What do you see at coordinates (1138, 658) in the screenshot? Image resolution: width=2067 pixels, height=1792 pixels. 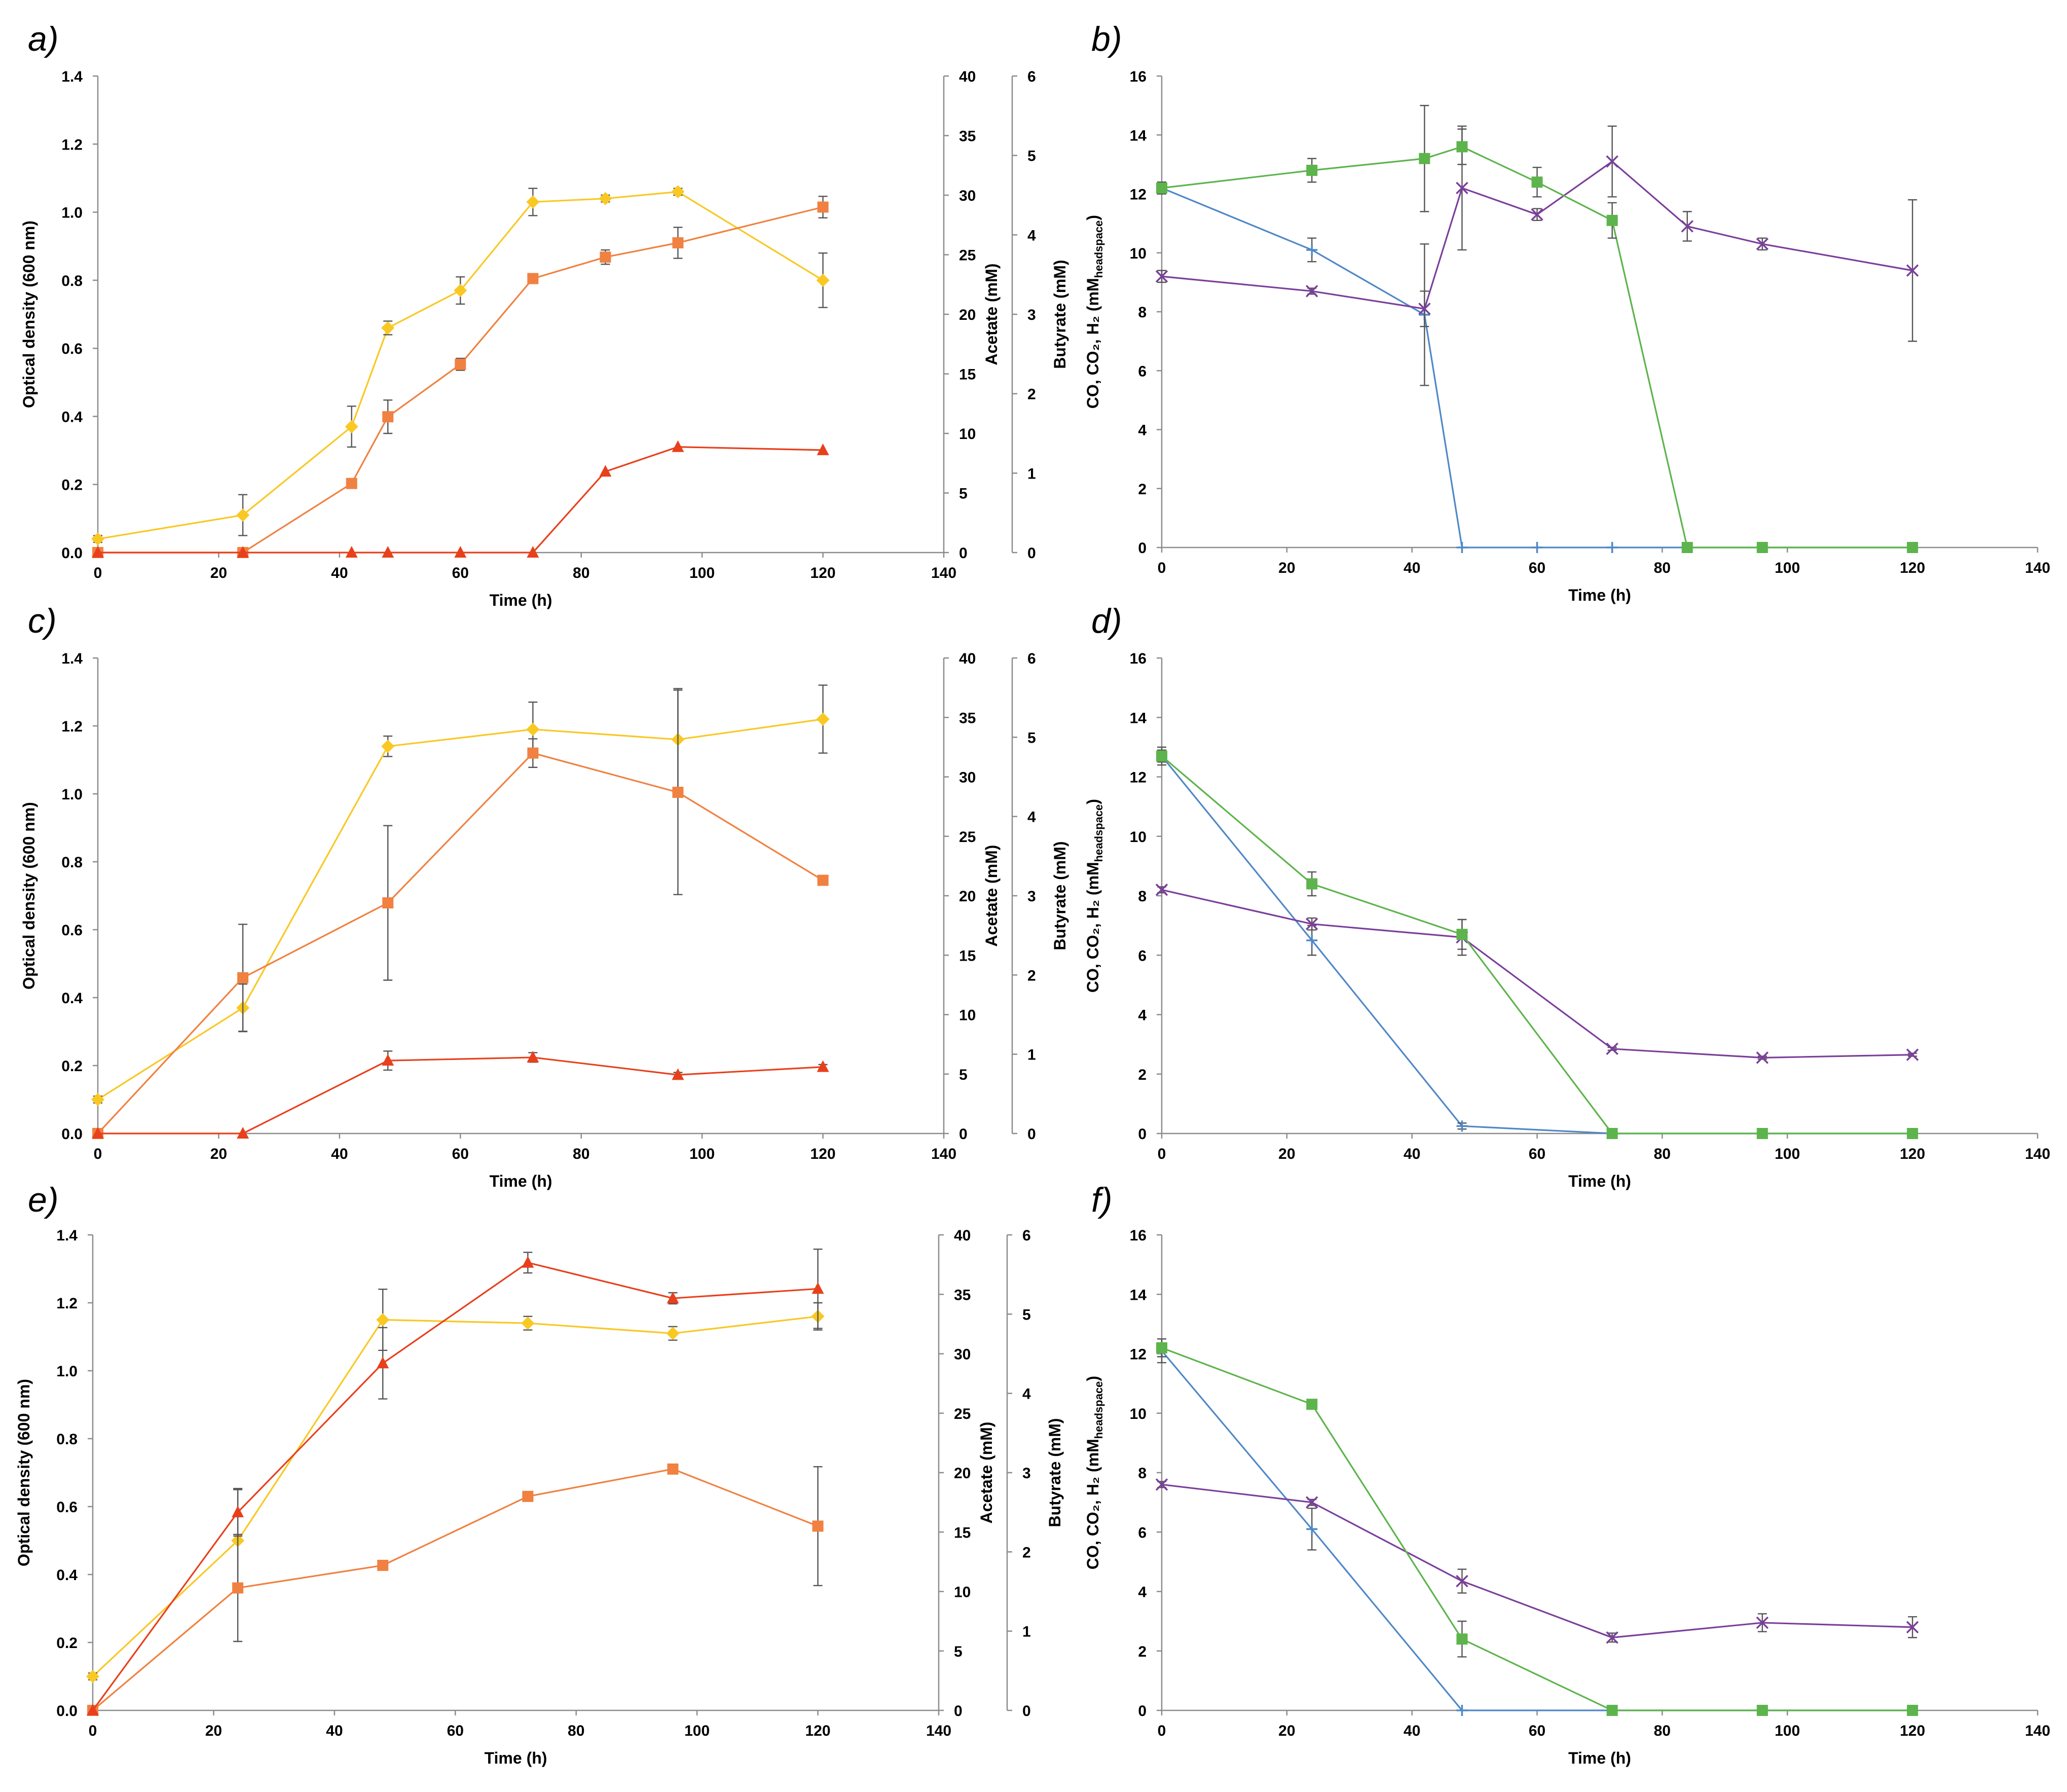 I see `y-tick-label: 16` at bounding box center [1138, 658].